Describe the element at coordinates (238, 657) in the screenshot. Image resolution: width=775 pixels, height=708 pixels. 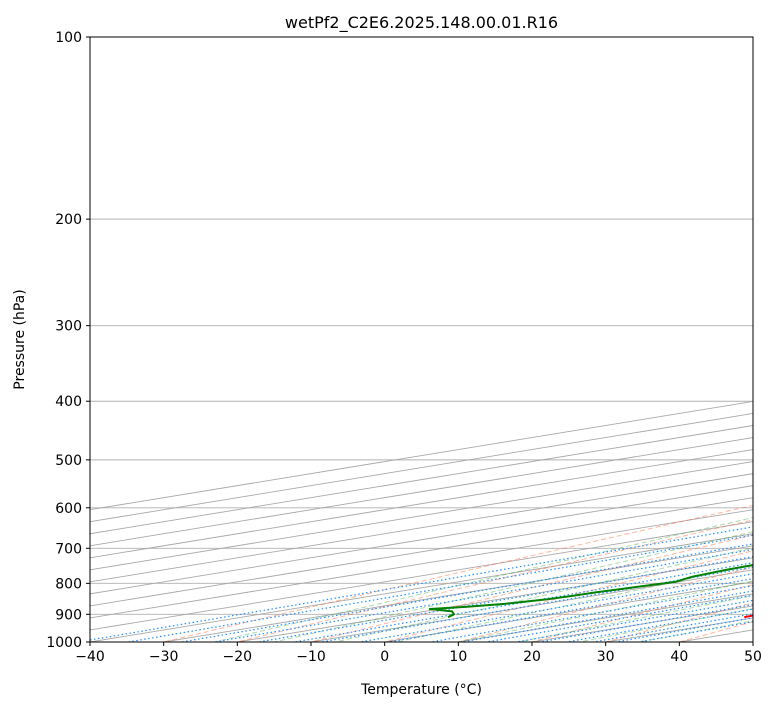
I see `x-tick-label: −20` at that location.